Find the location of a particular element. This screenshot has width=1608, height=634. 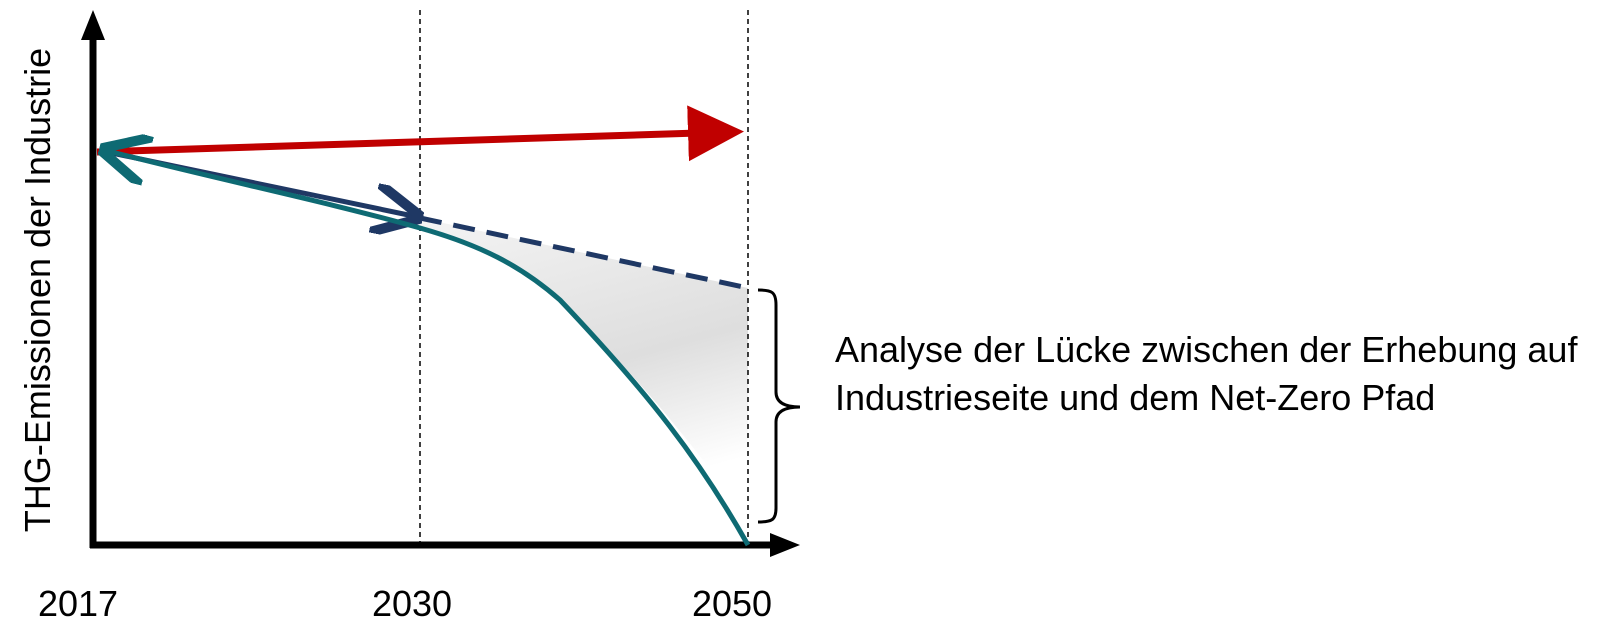

x-label: 2017 is located at coordinates (78, 603).